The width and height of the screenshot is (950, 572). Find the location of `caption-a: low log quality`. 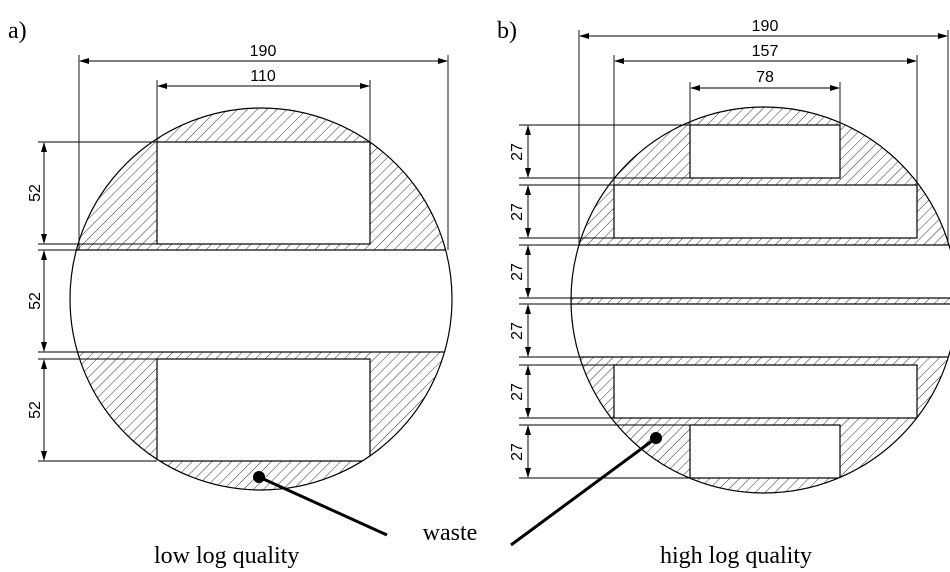

caption-a: low log quality is located at coordinates (226, 556).